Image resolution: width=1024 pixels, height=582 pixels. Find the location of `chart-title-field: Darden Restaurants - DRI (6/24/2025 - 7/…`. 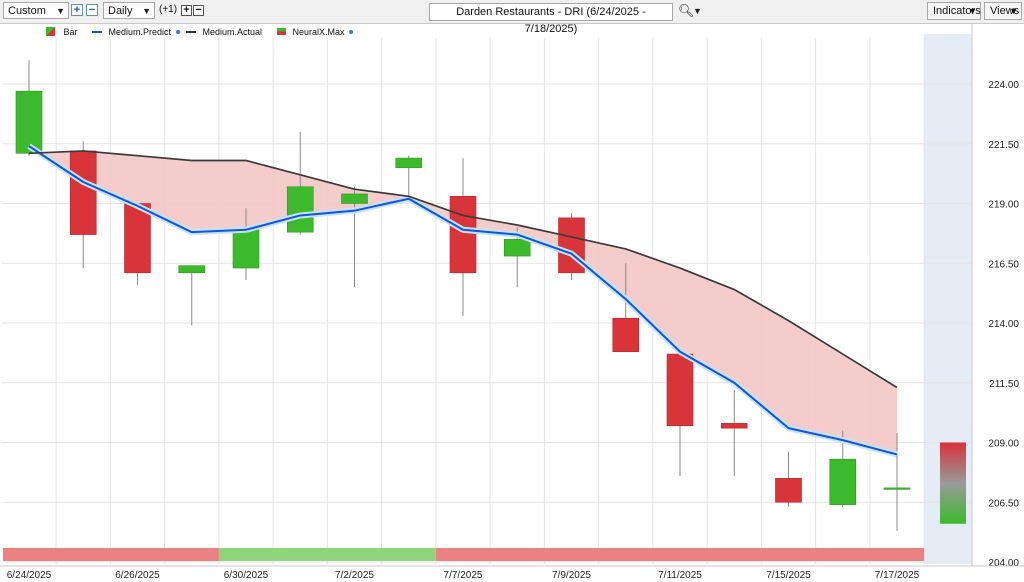

chart-title-field: Darden Restaurants - DRI (6/24/2025 - 7/… is located at coordinates (551, 19).